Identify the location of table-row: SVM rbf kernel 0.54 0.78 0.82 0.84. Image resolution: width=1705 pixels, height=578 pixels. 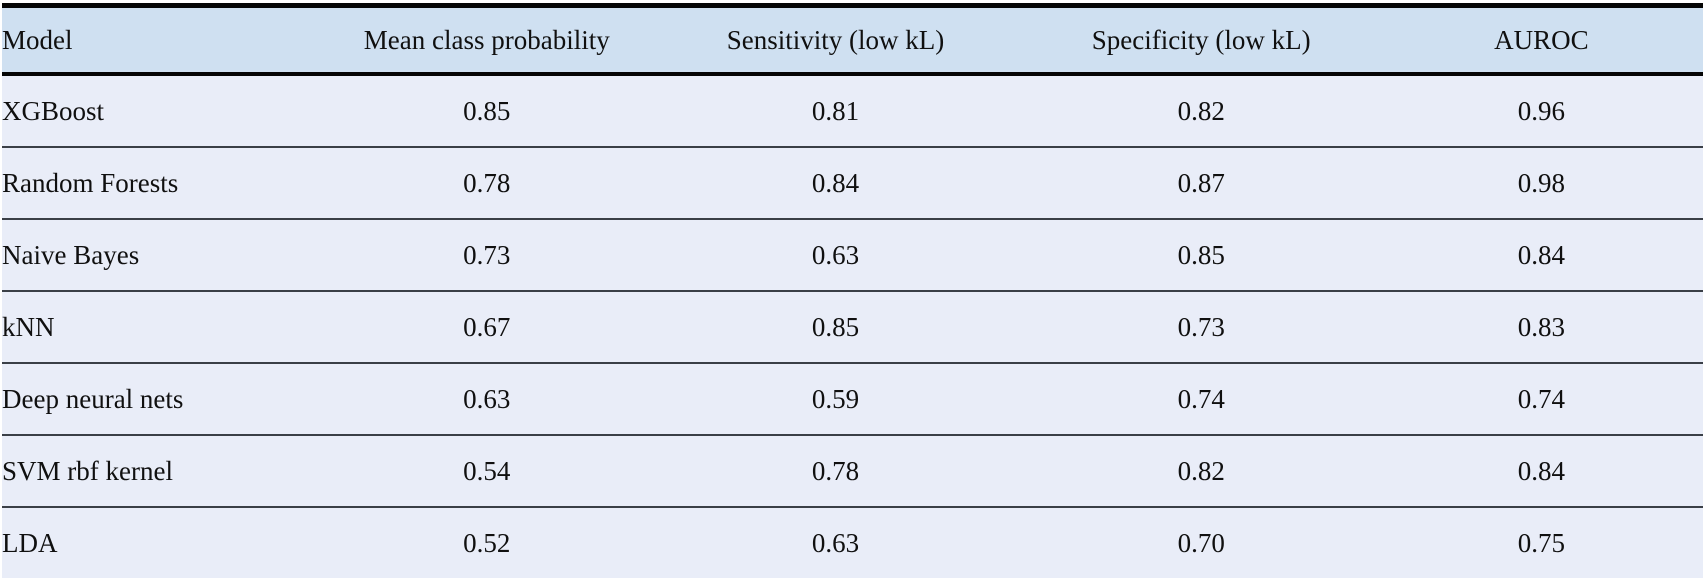
(852, 471).